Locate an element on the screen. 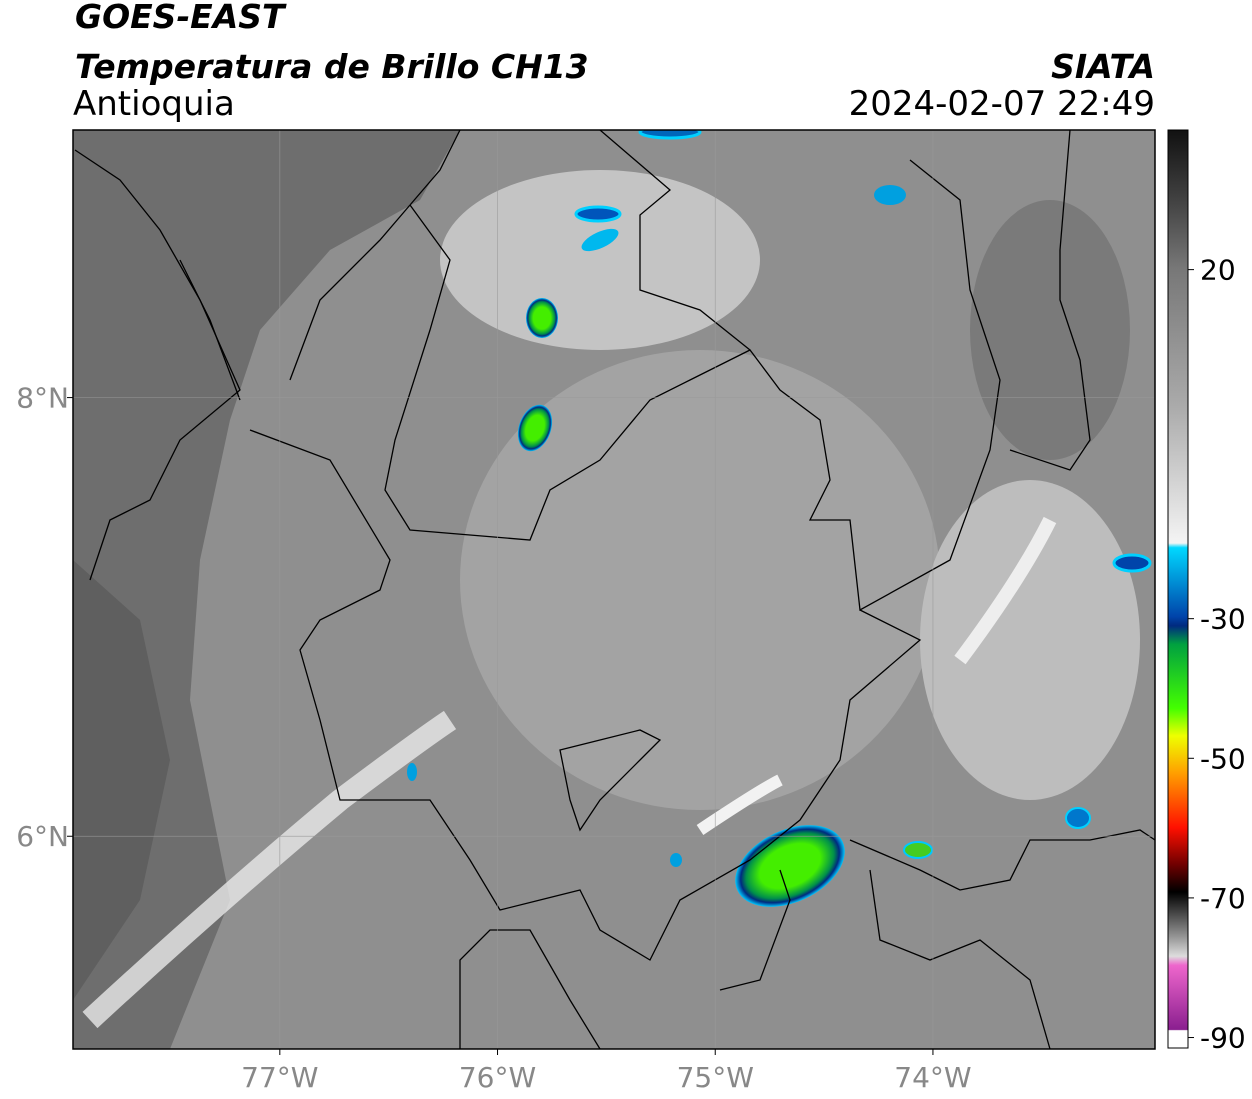 The image size is (1252, 1099). colorbar-tick-label: -90 is located at coordinates (1223, 1038).